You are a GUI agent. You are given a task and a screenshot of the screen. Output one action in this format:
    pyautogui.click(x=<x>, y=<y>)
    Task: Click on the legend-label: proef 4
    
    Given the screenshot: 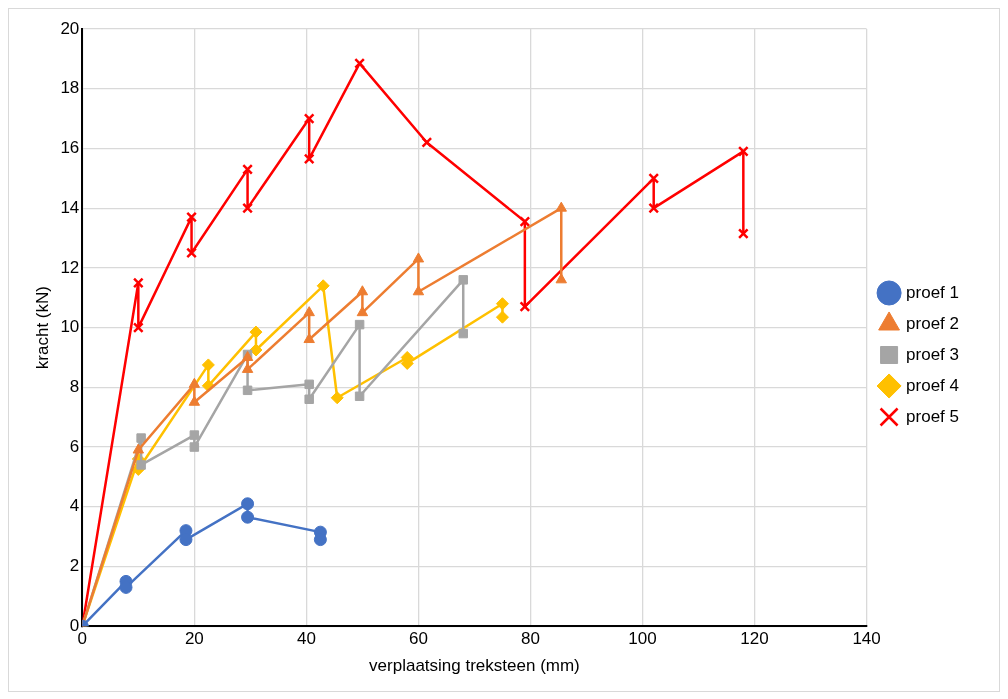 What is the action you would take?
    pyautogui.click(x=933, y=385)
    